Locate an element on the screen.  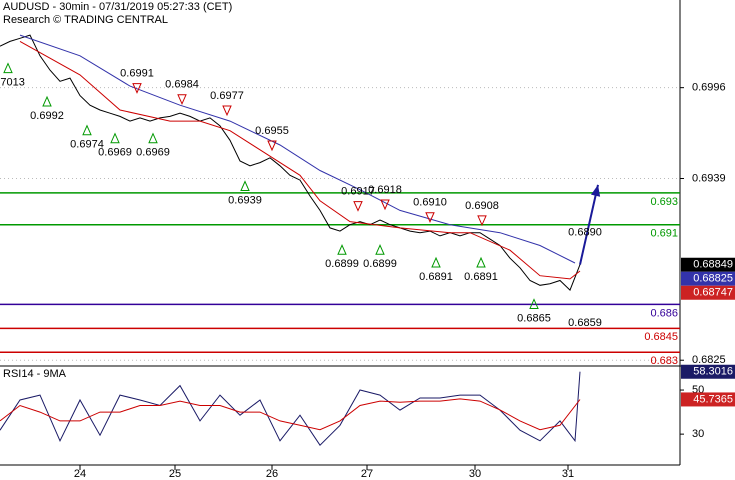
price-tag-label: 0.68825 is located at coordinates (713, 279).